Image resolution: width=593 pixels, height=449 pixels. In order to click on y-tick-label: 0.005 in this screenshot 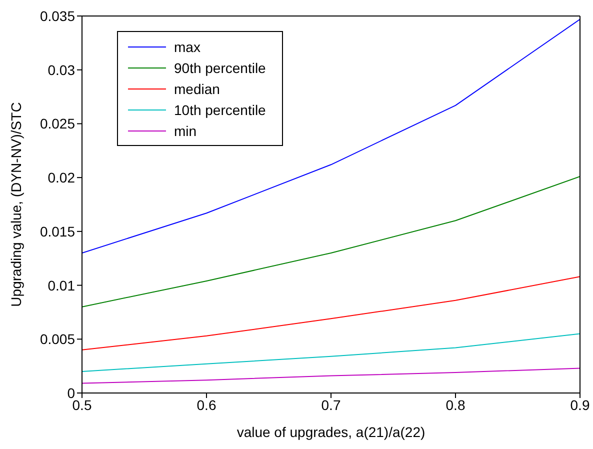, I will do `click(58, 339)`.